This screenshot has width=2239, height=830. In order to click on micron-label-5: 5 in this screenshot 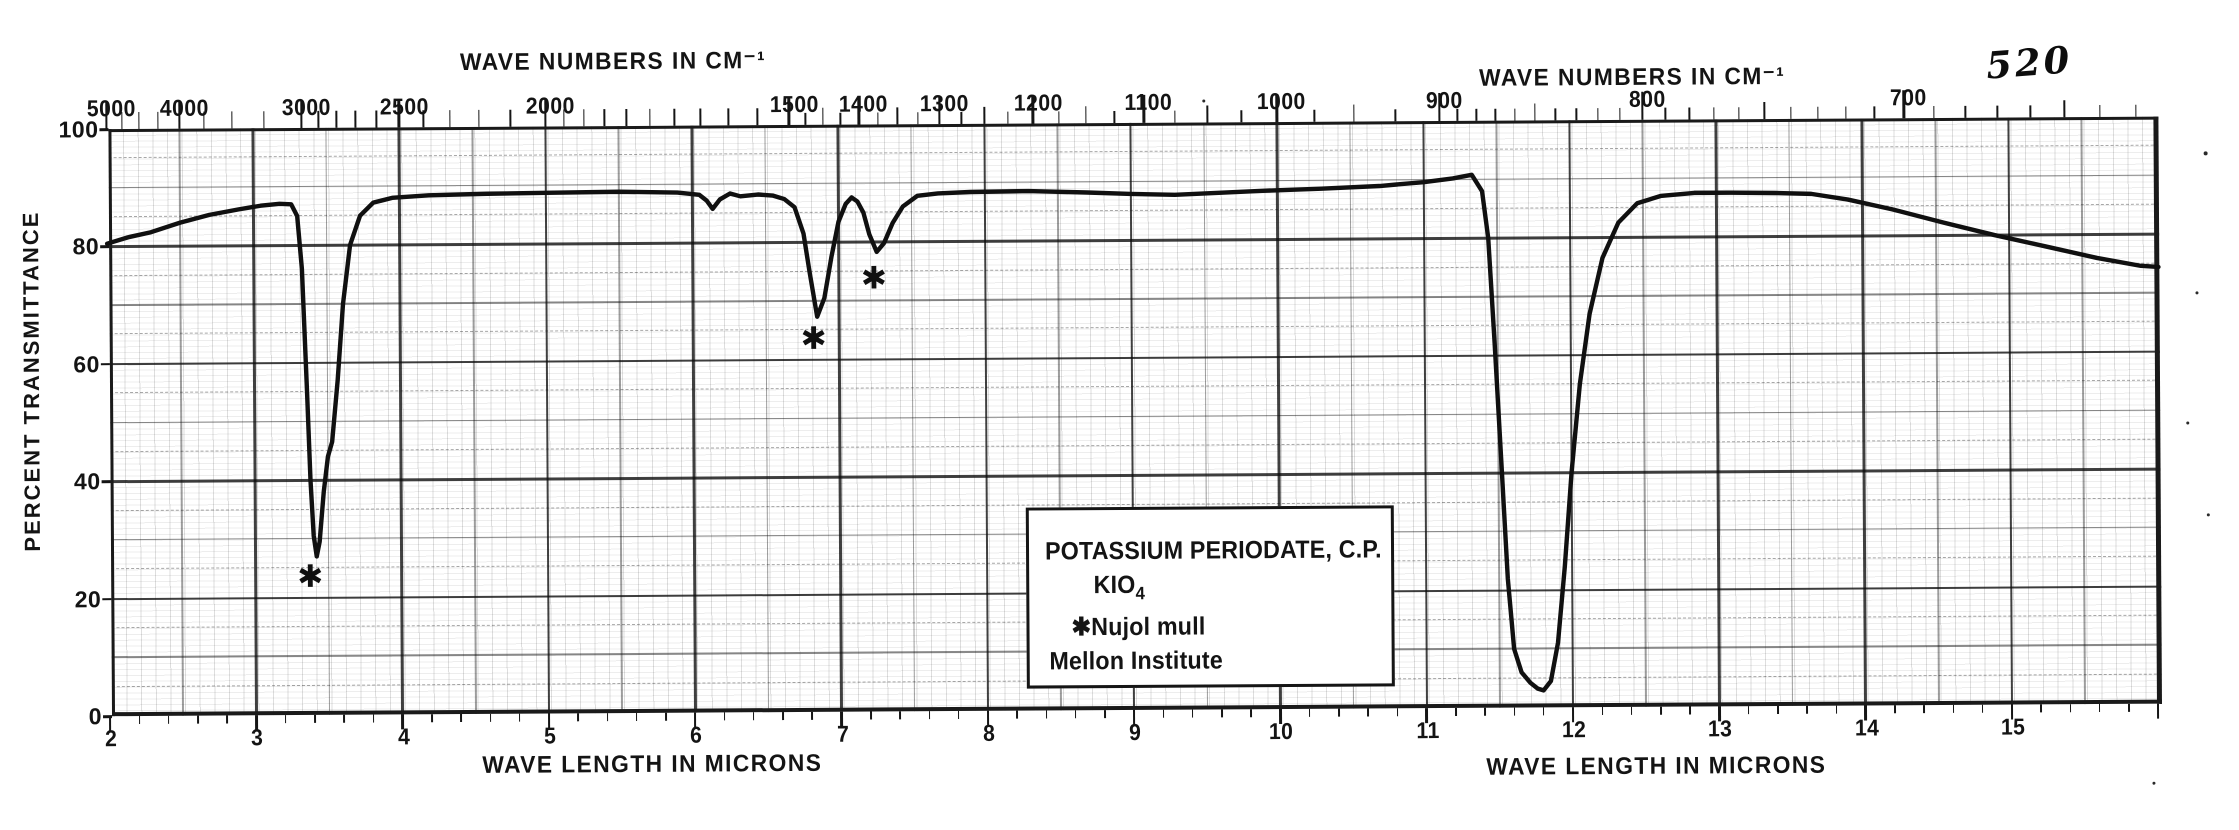, I will do `click(550, 735)`.